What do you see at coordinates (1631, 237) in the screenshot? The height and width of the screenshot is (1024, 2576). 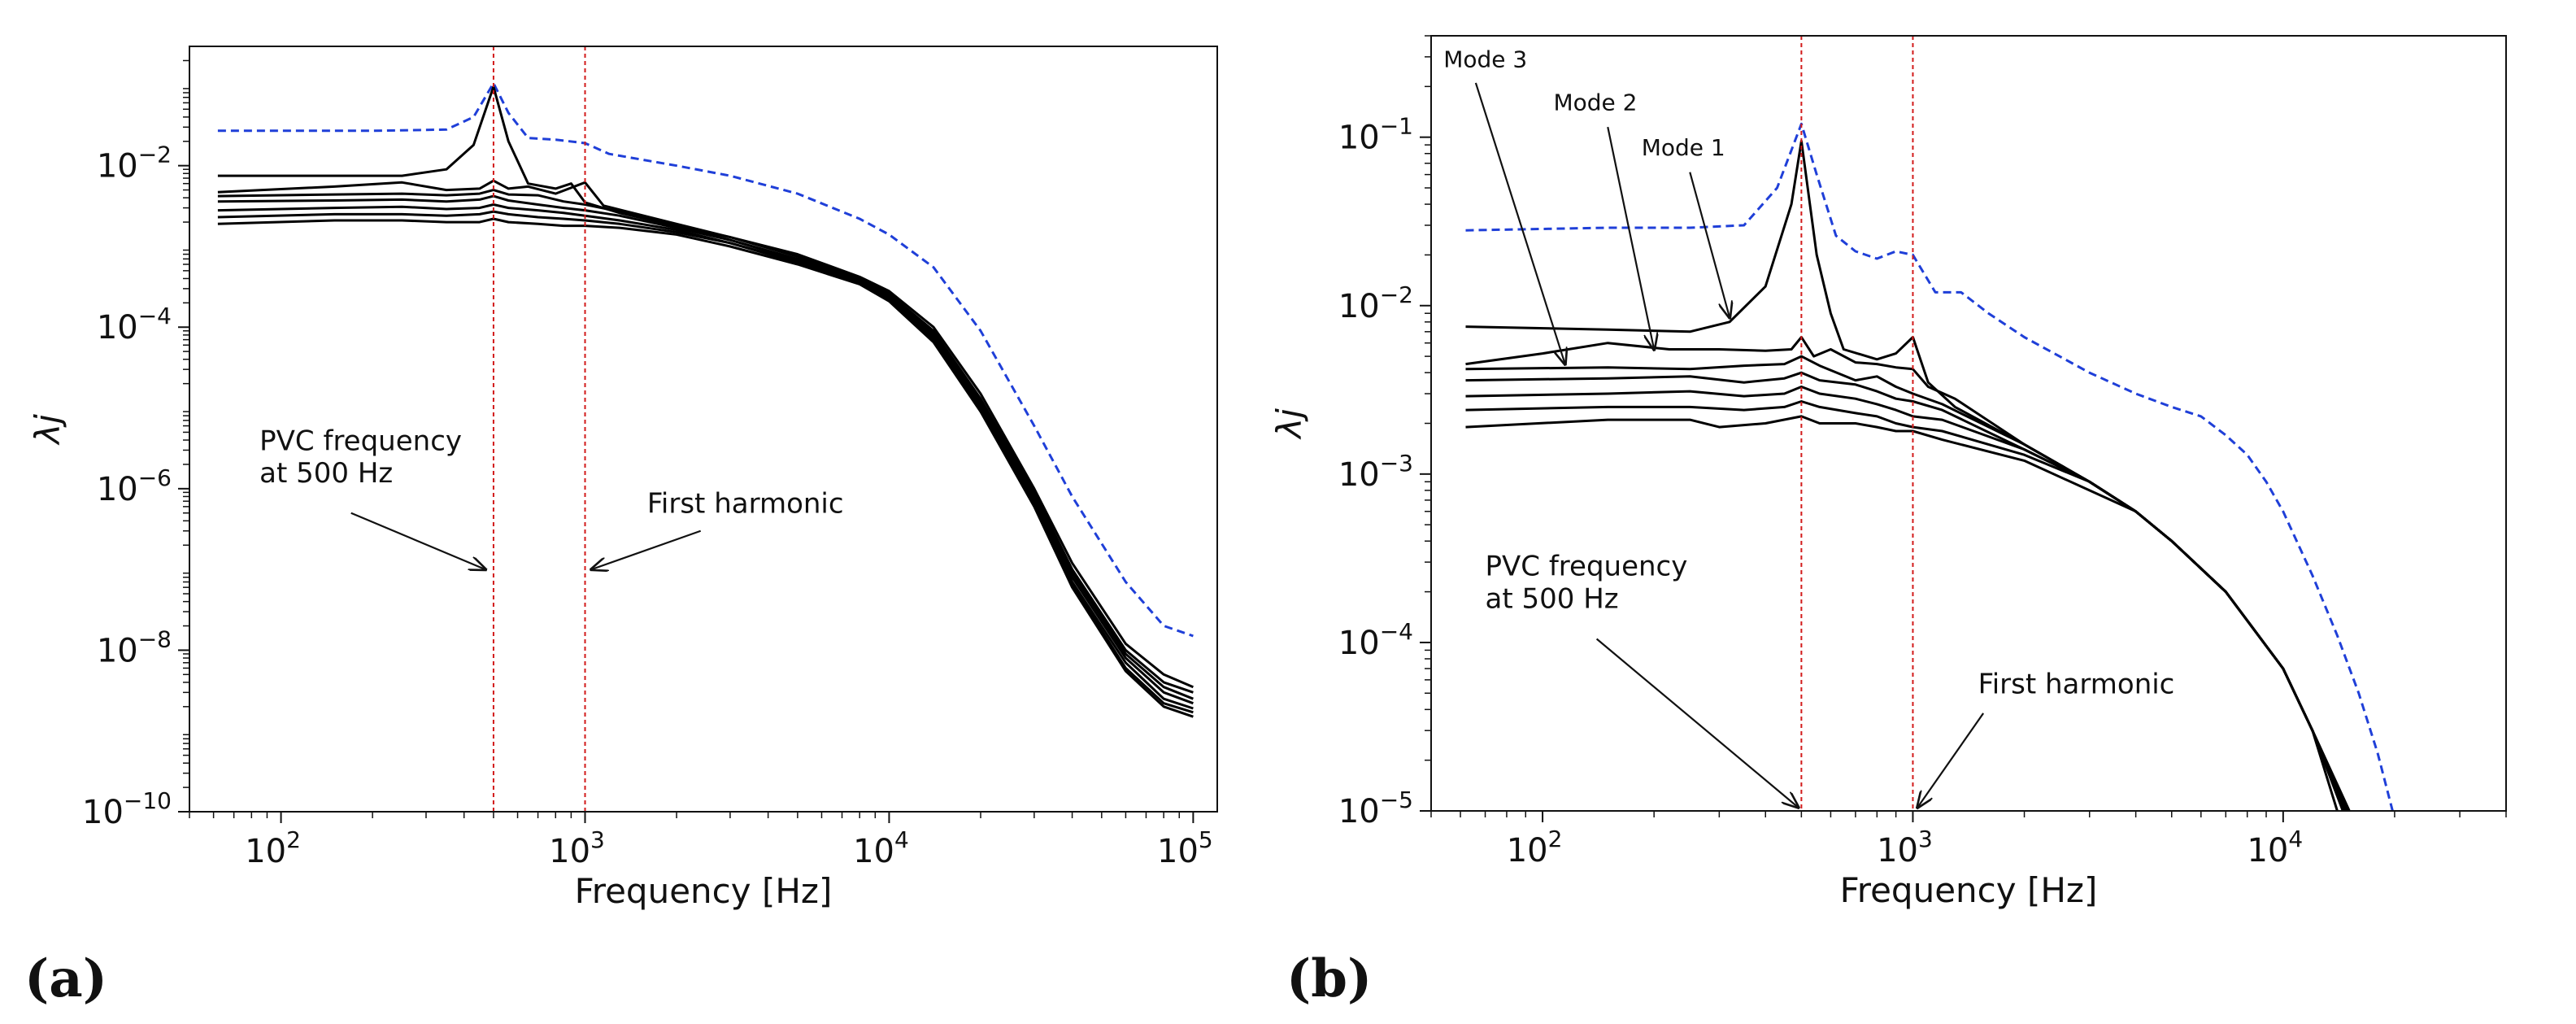 I see `mode2-annotation-arrow` at bounding box center [1631, 237].